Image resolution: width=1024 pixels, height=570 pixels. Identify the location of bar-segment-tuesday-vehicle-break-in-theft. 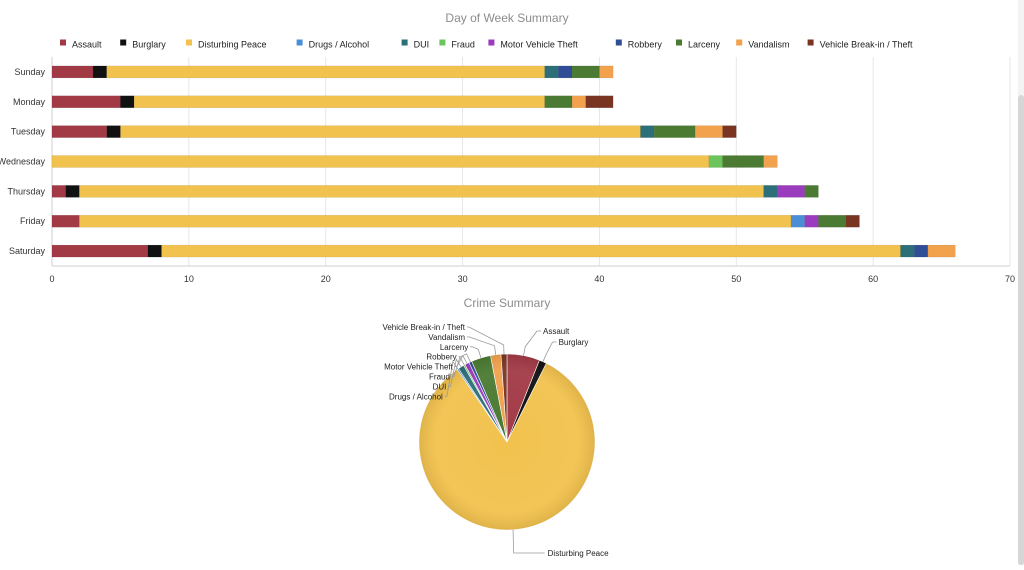
(729, 131).